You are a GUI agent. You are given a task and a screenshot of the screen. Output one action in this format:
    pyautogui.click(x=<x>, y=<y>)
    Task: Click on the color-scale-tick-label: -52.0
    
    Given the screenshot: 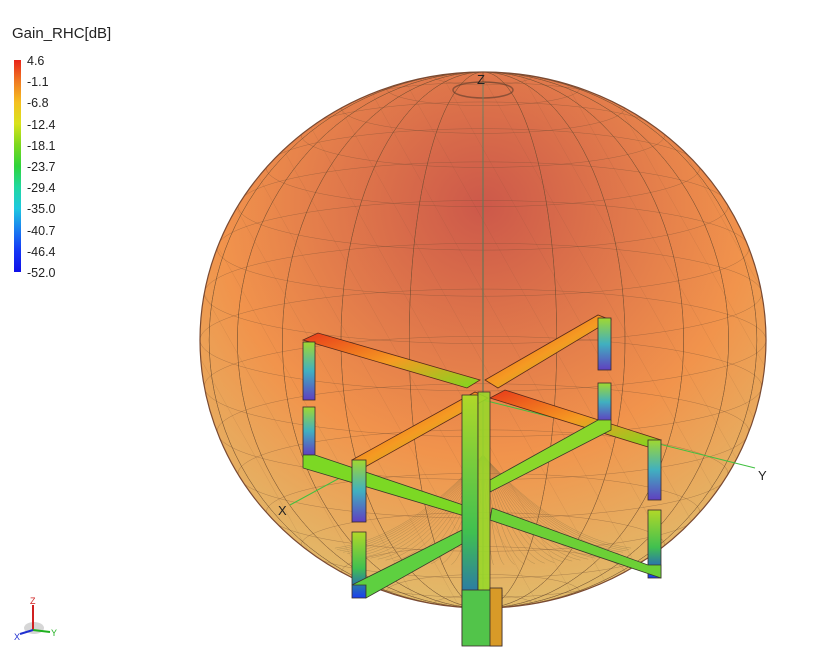 What is the action you would take?
    pyautogui.click(x=41, y=273)
    